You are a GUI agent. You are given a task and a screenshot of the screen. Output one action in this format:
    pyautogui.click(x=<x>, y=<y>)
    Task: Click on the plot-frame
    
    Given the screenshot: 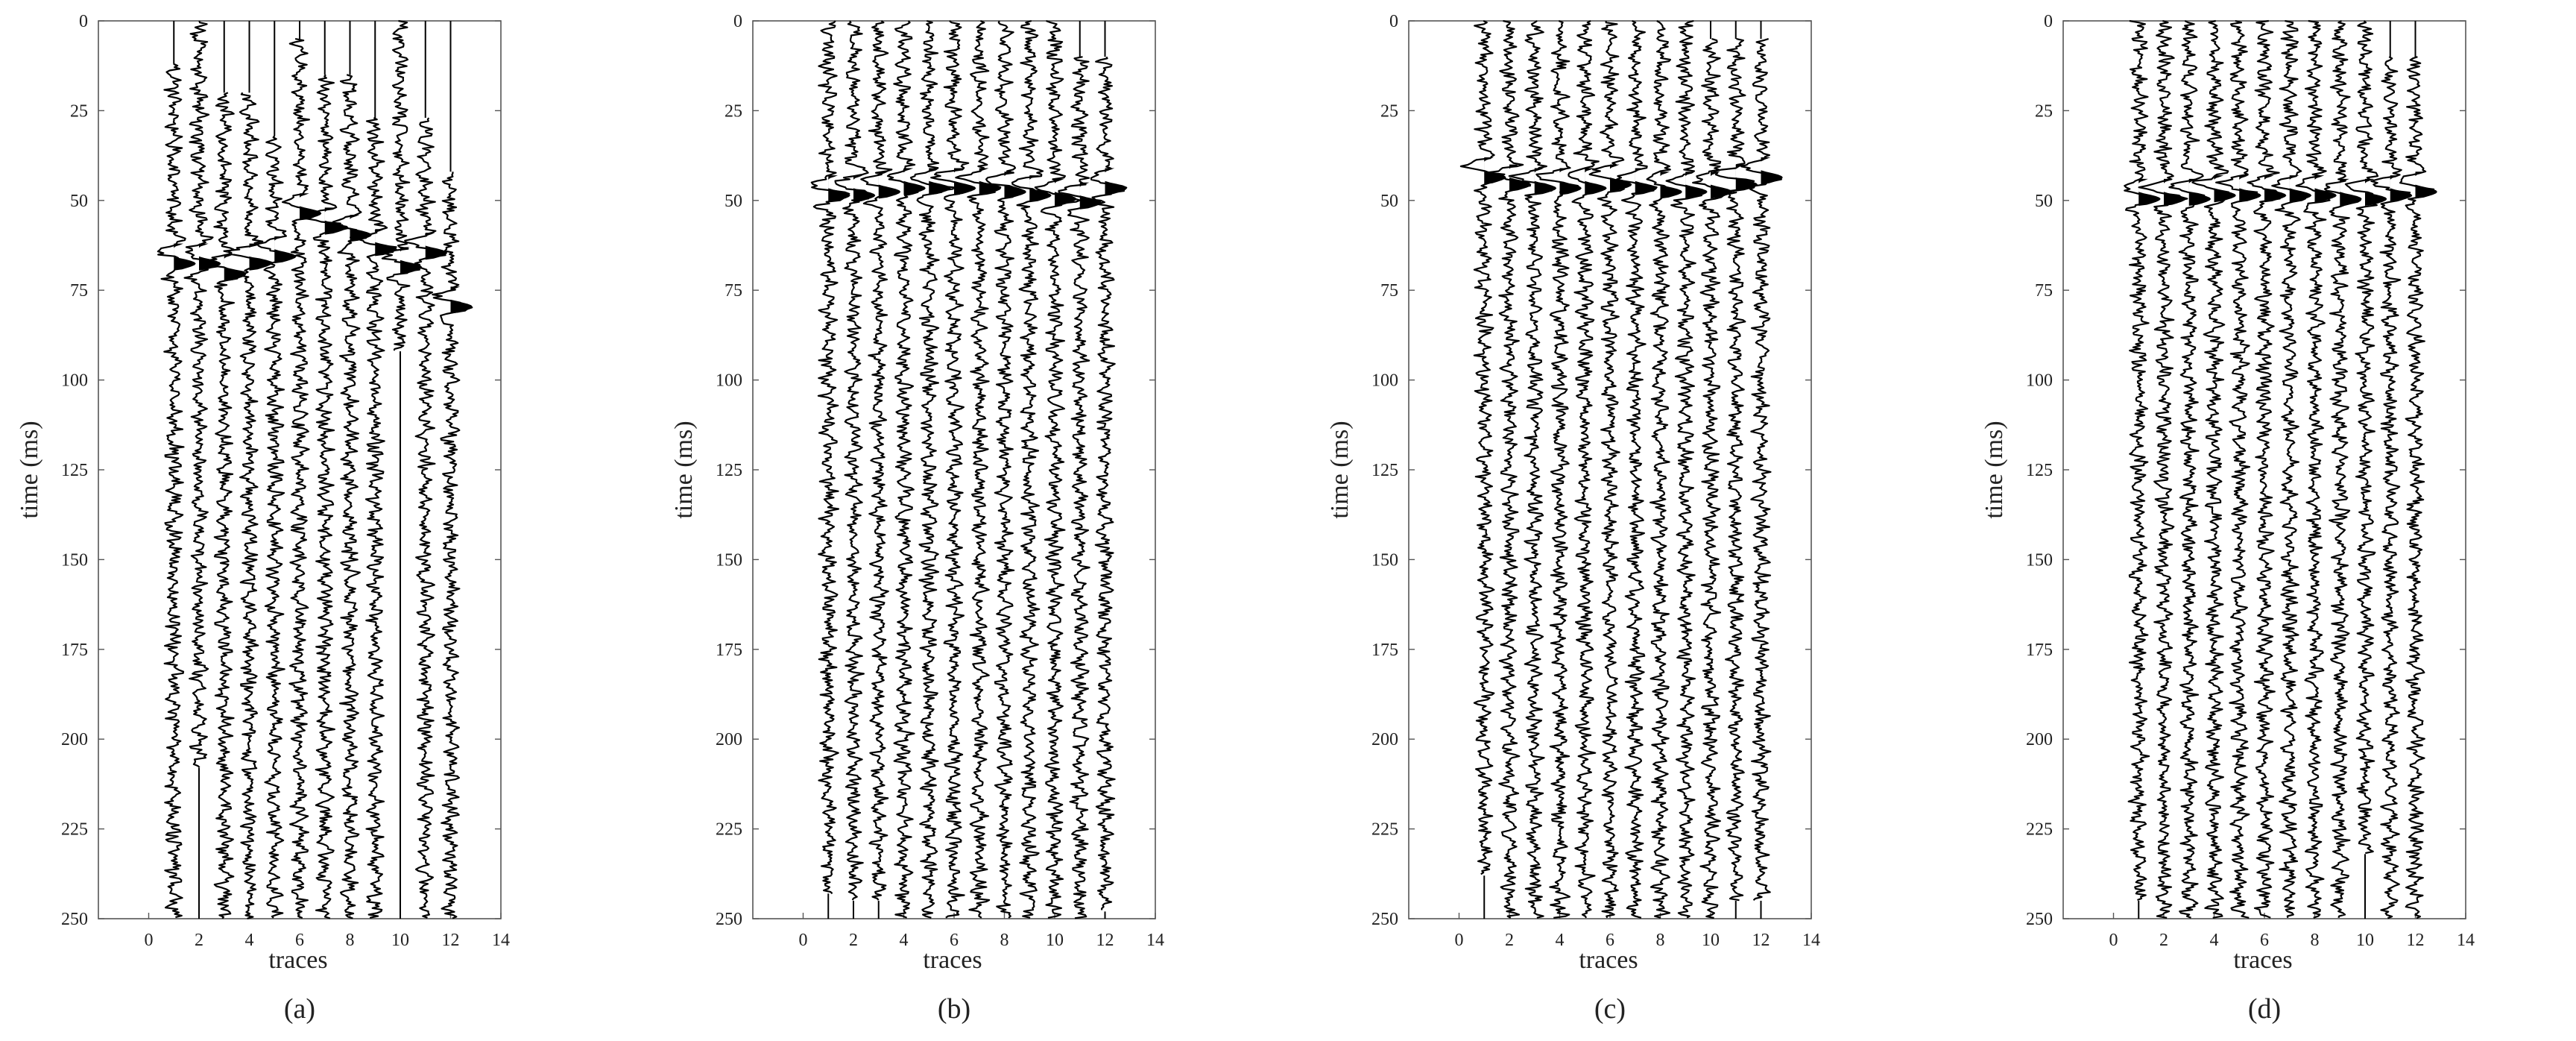 What is the action you would take?
    pyautogui.click(x=954, y=469)
    